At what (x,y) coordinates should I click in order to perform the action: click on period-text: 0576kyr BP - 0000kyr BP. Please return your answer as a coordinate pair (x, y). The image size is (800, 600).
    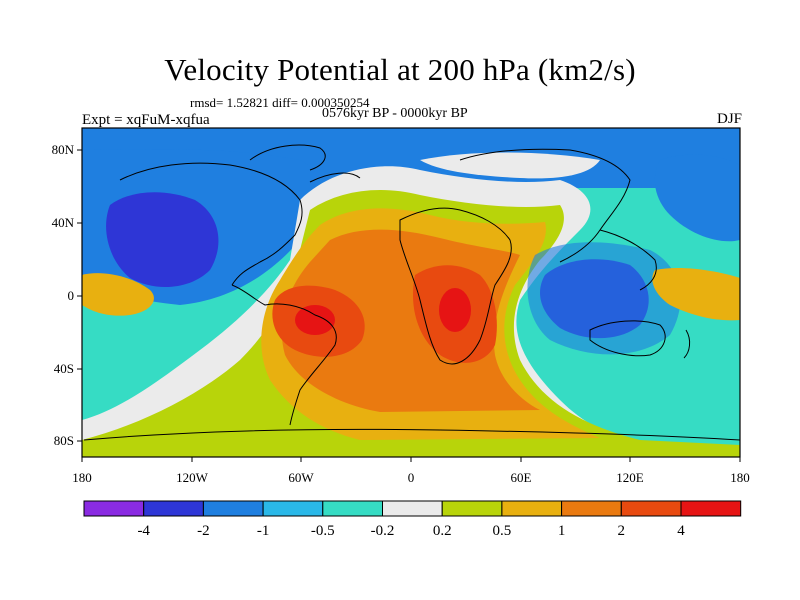
    Looking at the image, I should click on (395, 113).